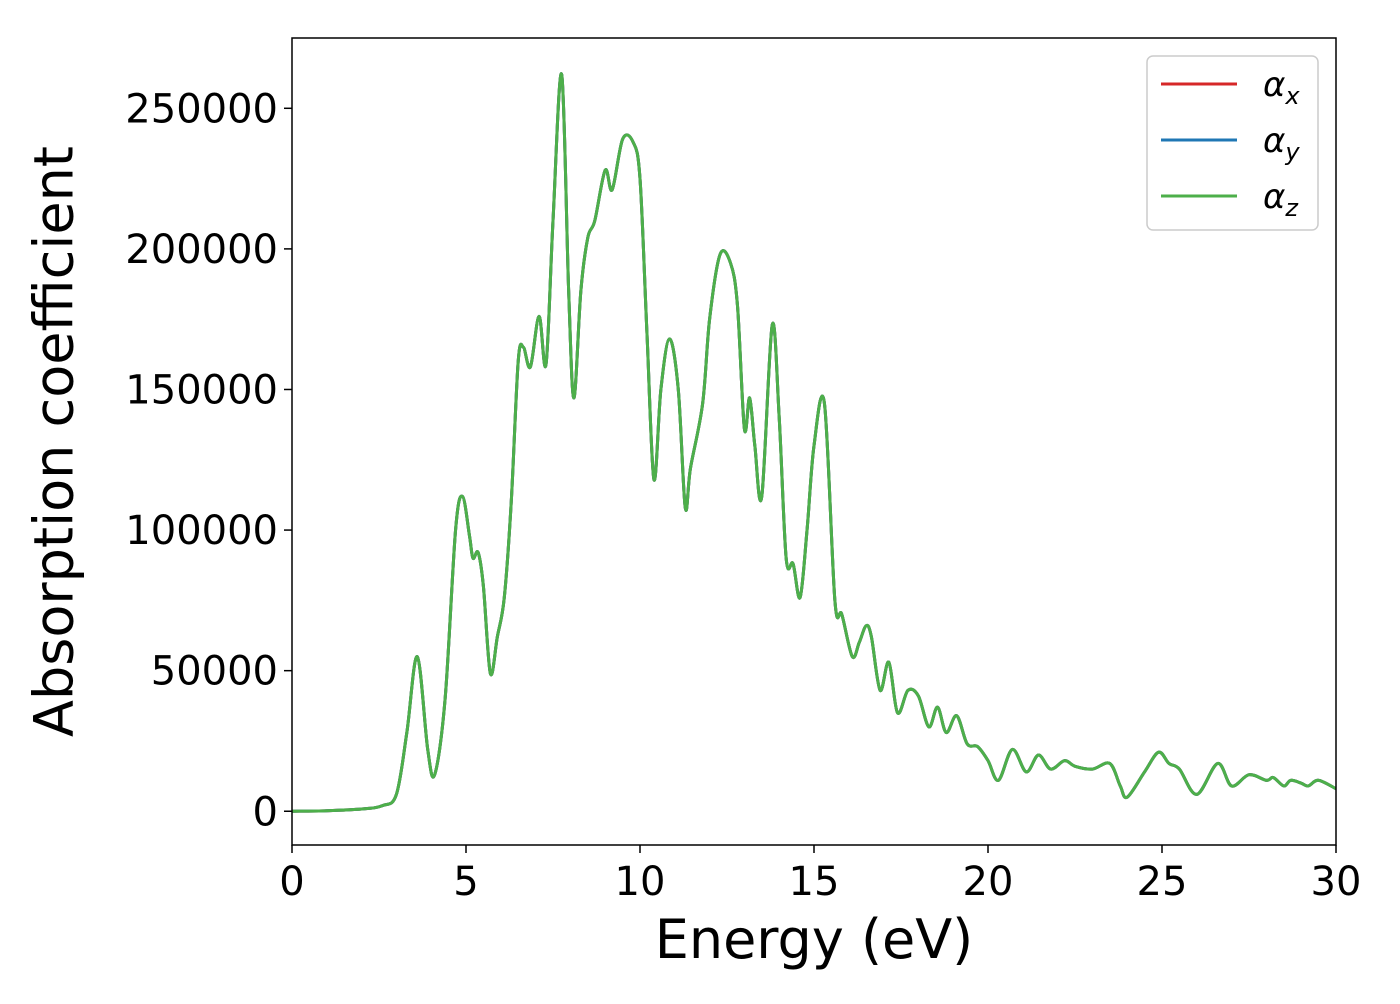 This screenshot has height=1004, width=1400. I want to click on x-tick-label: 25, so click(1162, 882).